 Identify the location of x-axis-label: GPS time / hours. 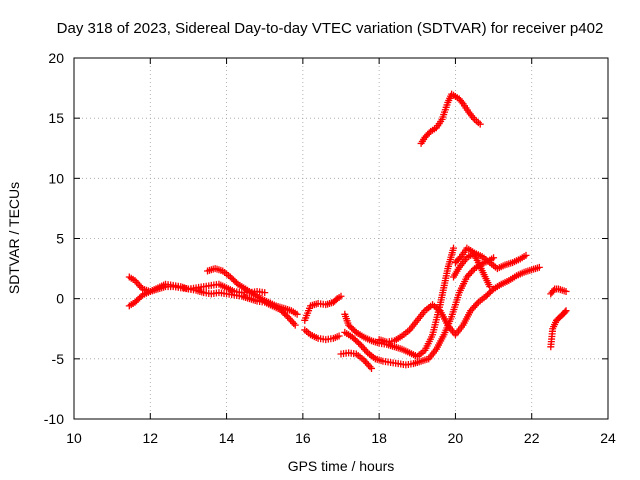
(341, 466).